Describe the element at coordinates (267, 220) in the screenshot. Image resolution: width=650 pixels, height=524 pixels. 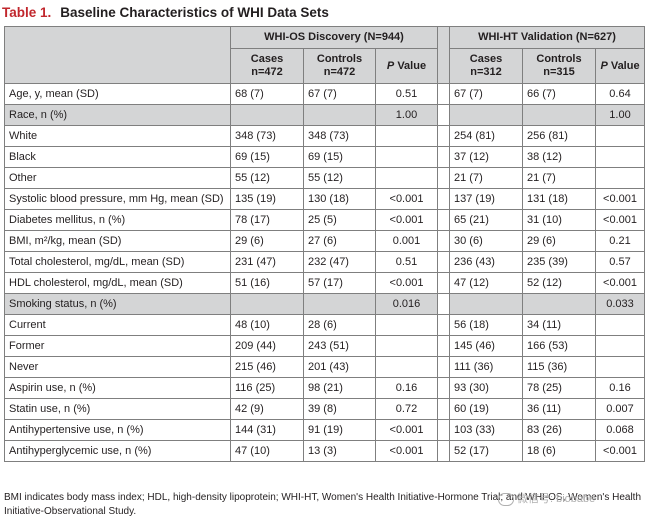
I see `cell-os-cases: 78 (17)` at that location.